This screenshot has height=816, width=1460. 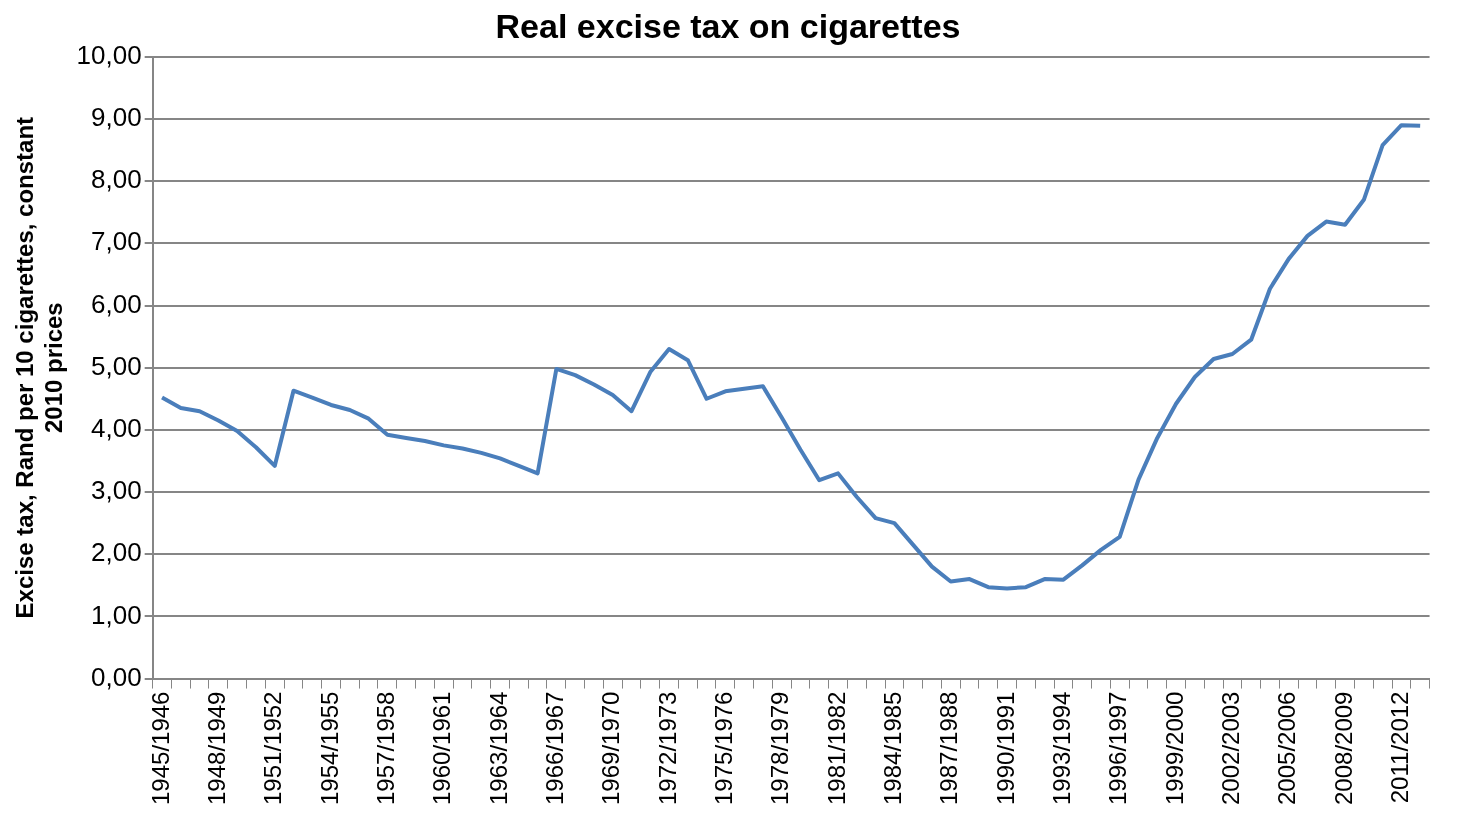 I want to click on y-tick-label: 0,00, so click(x=116, y=676).